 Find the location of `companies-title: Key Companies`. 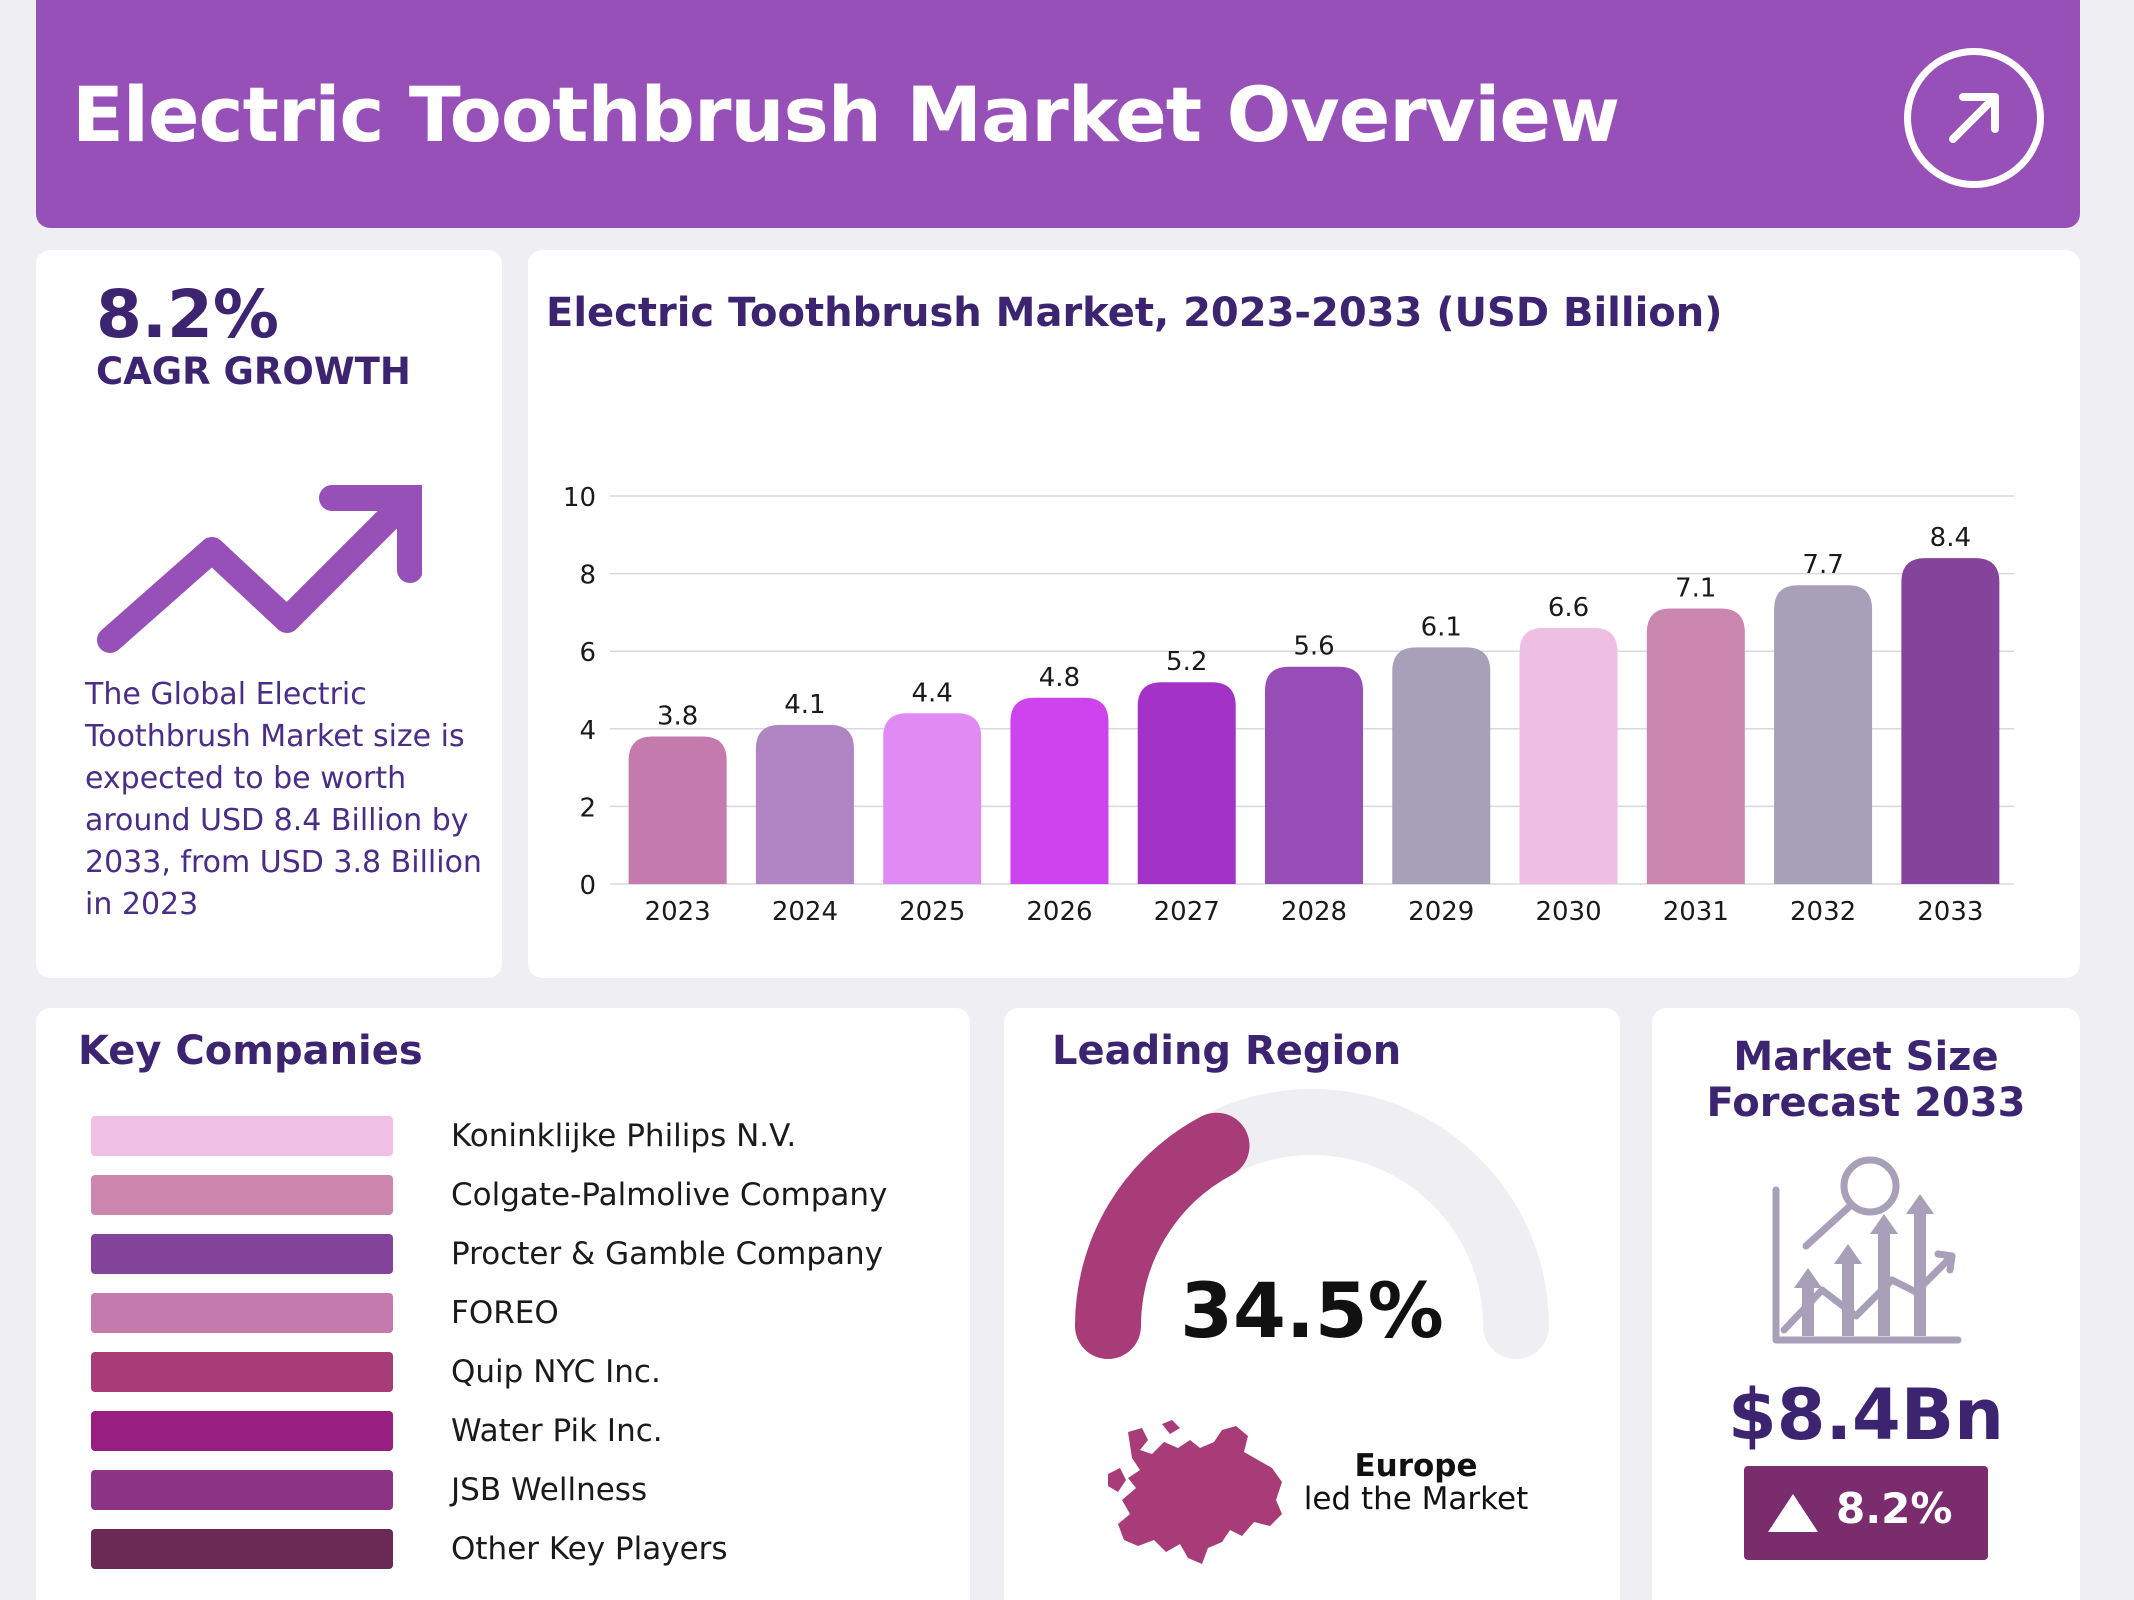

companies-title: Key Companies is located at coordinates (250, 1051).